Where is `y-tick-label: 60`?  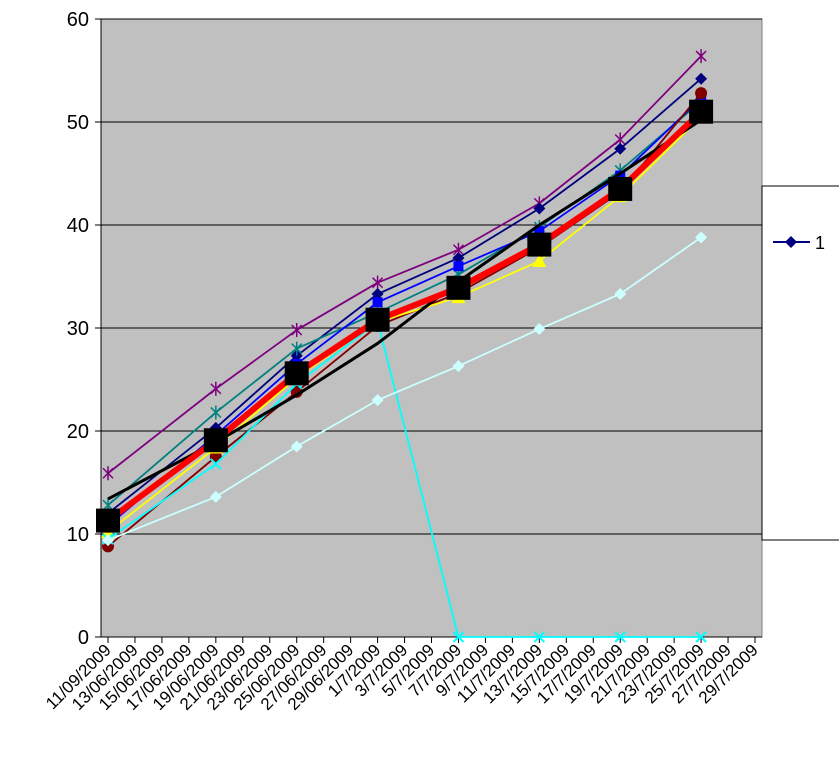 y-tick-label: 60 is located at coordinates (78, 20).